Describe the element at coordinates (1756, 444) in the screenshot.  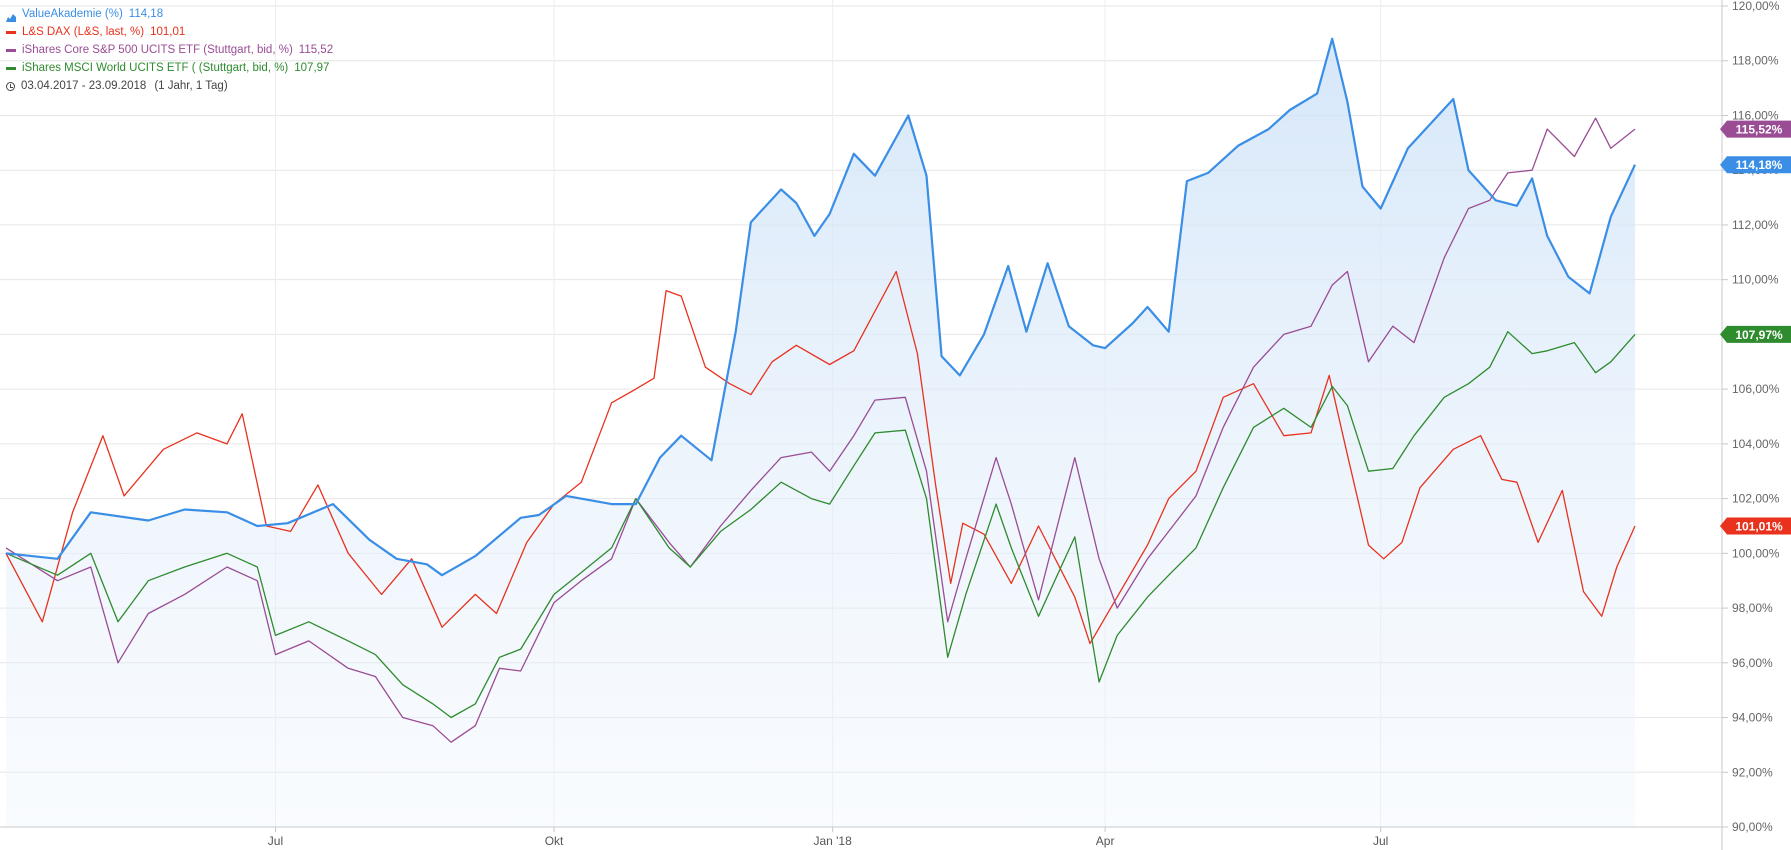
I see `y-tick-label: 104,00%` at that location.